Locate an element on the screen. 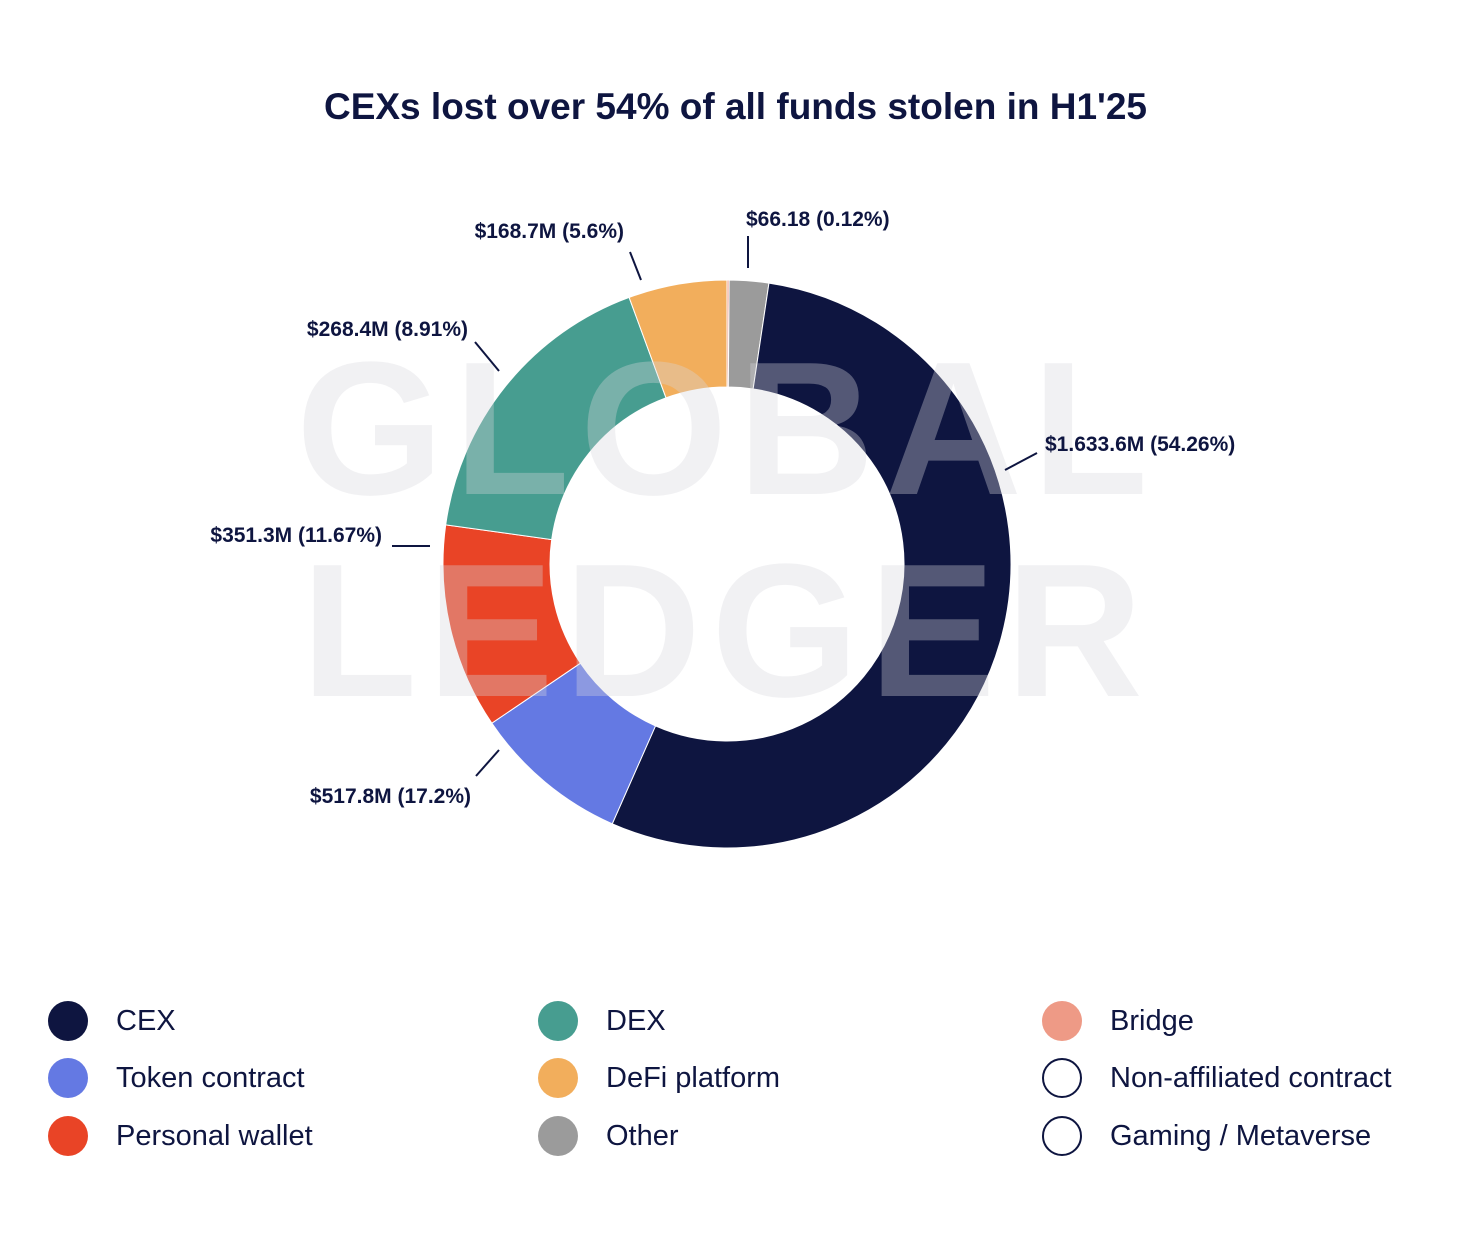 The width and height of the screenshot is (1471, 1254). legend-label: Other is located at coordinates (642, 1135).